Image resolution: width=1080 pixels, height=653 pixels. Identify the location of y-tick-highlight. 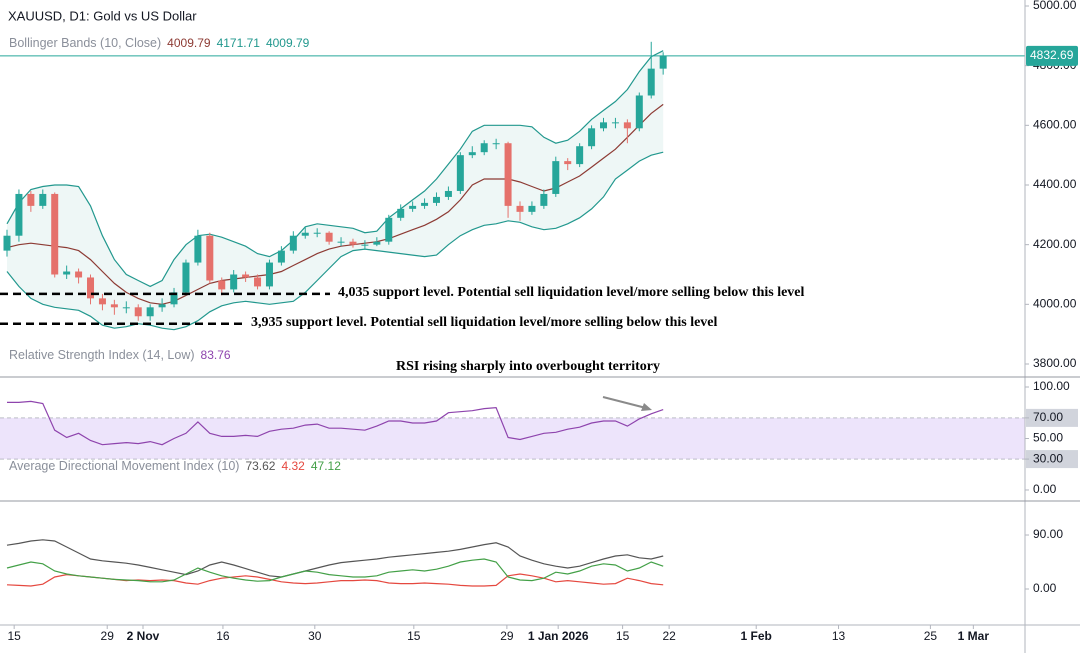
(1052, 459).